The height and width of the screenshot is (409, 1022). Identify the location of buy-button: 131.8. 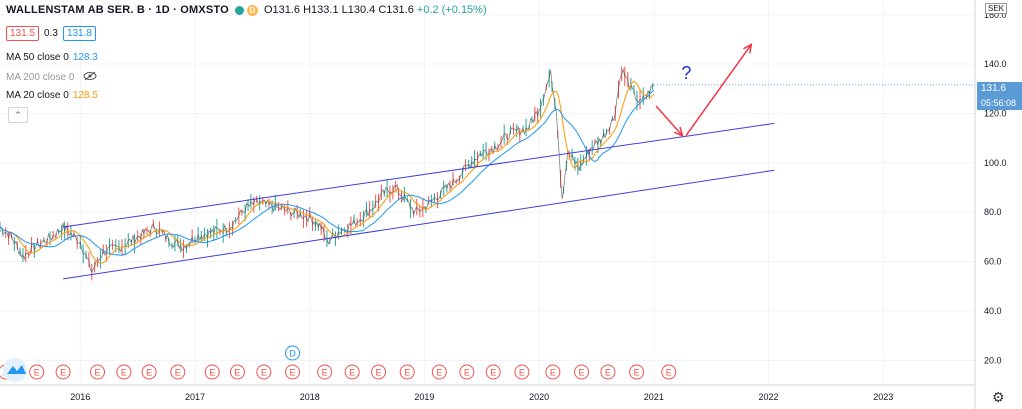
(79, 33).